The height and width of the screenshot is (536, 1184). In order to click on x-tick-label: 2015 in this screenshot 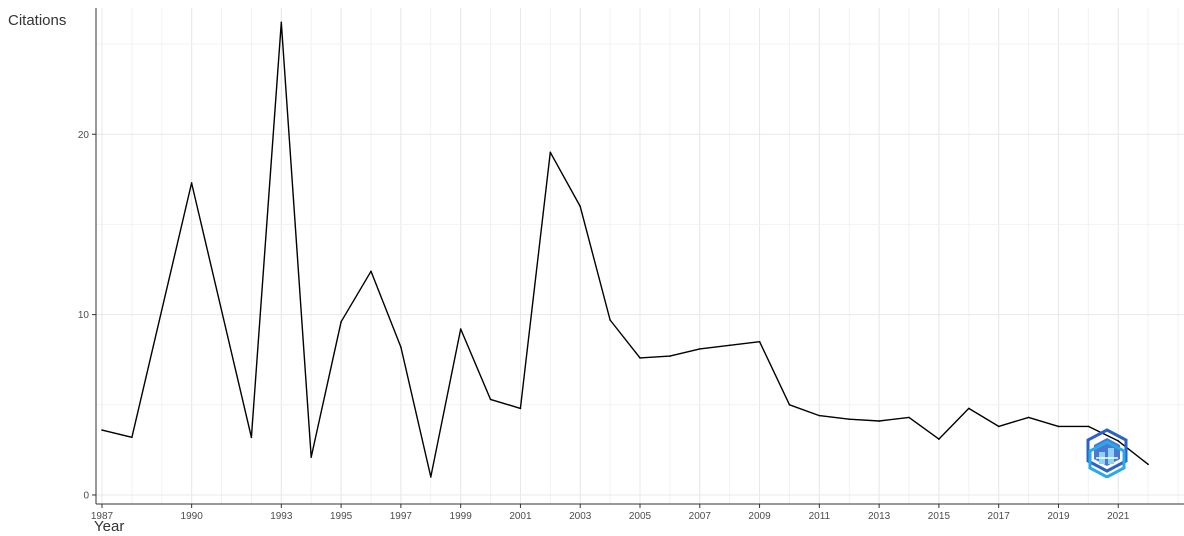, I will do `click(939, 516)`.